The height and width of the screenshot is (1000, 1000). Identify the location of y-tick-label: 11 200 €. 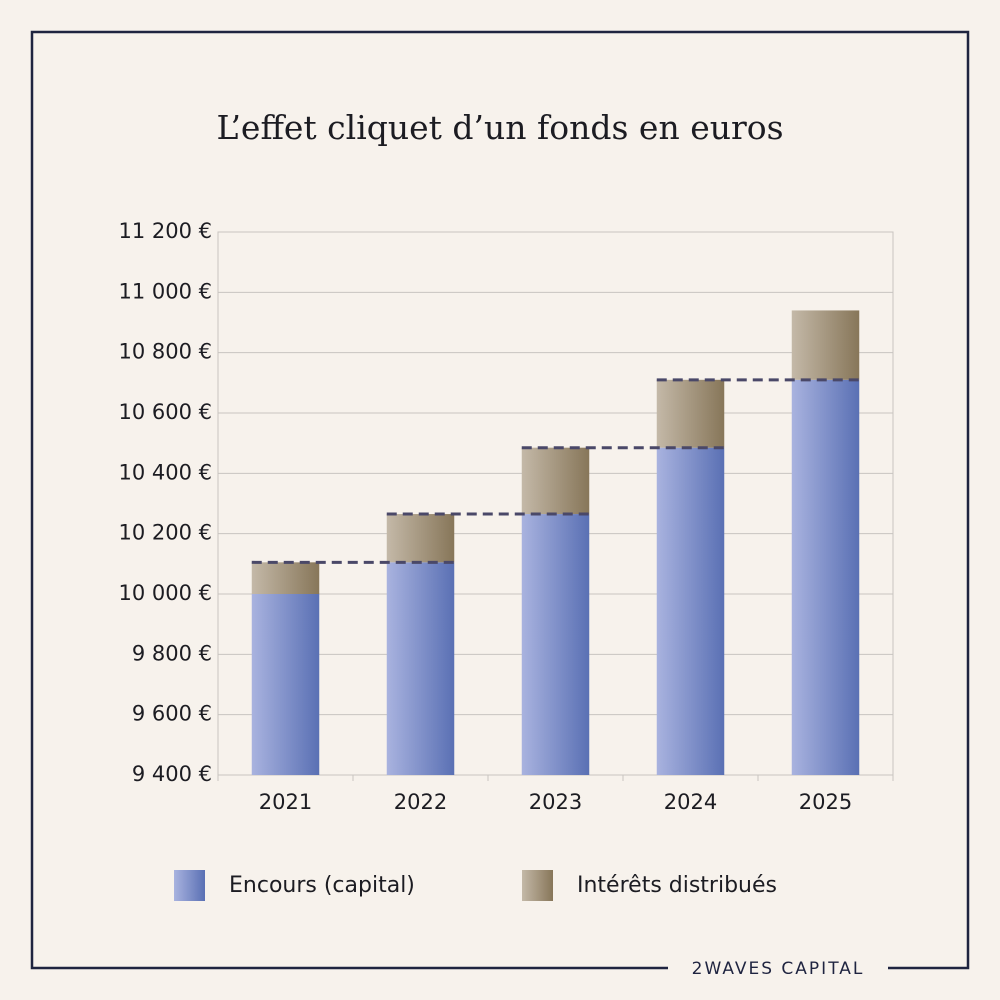
(165, 231).